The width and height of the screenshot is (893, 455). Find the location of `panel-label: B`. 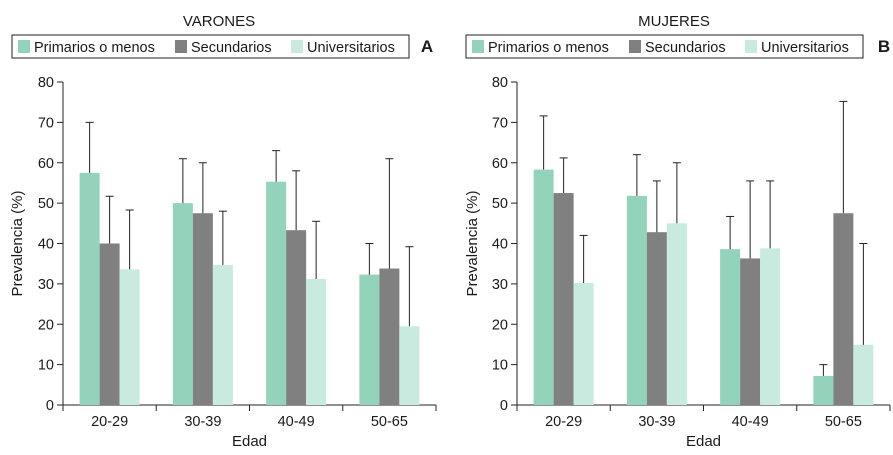

panel-label: B is located at coordinates (884, 46).